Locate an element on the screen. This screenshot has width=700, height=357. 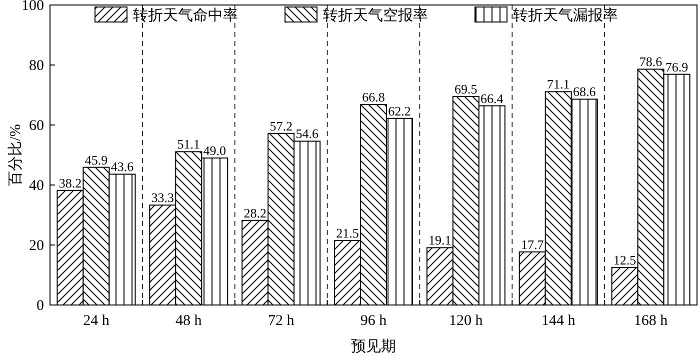
data-label: 45.9 is located at coordinates (96, 160).